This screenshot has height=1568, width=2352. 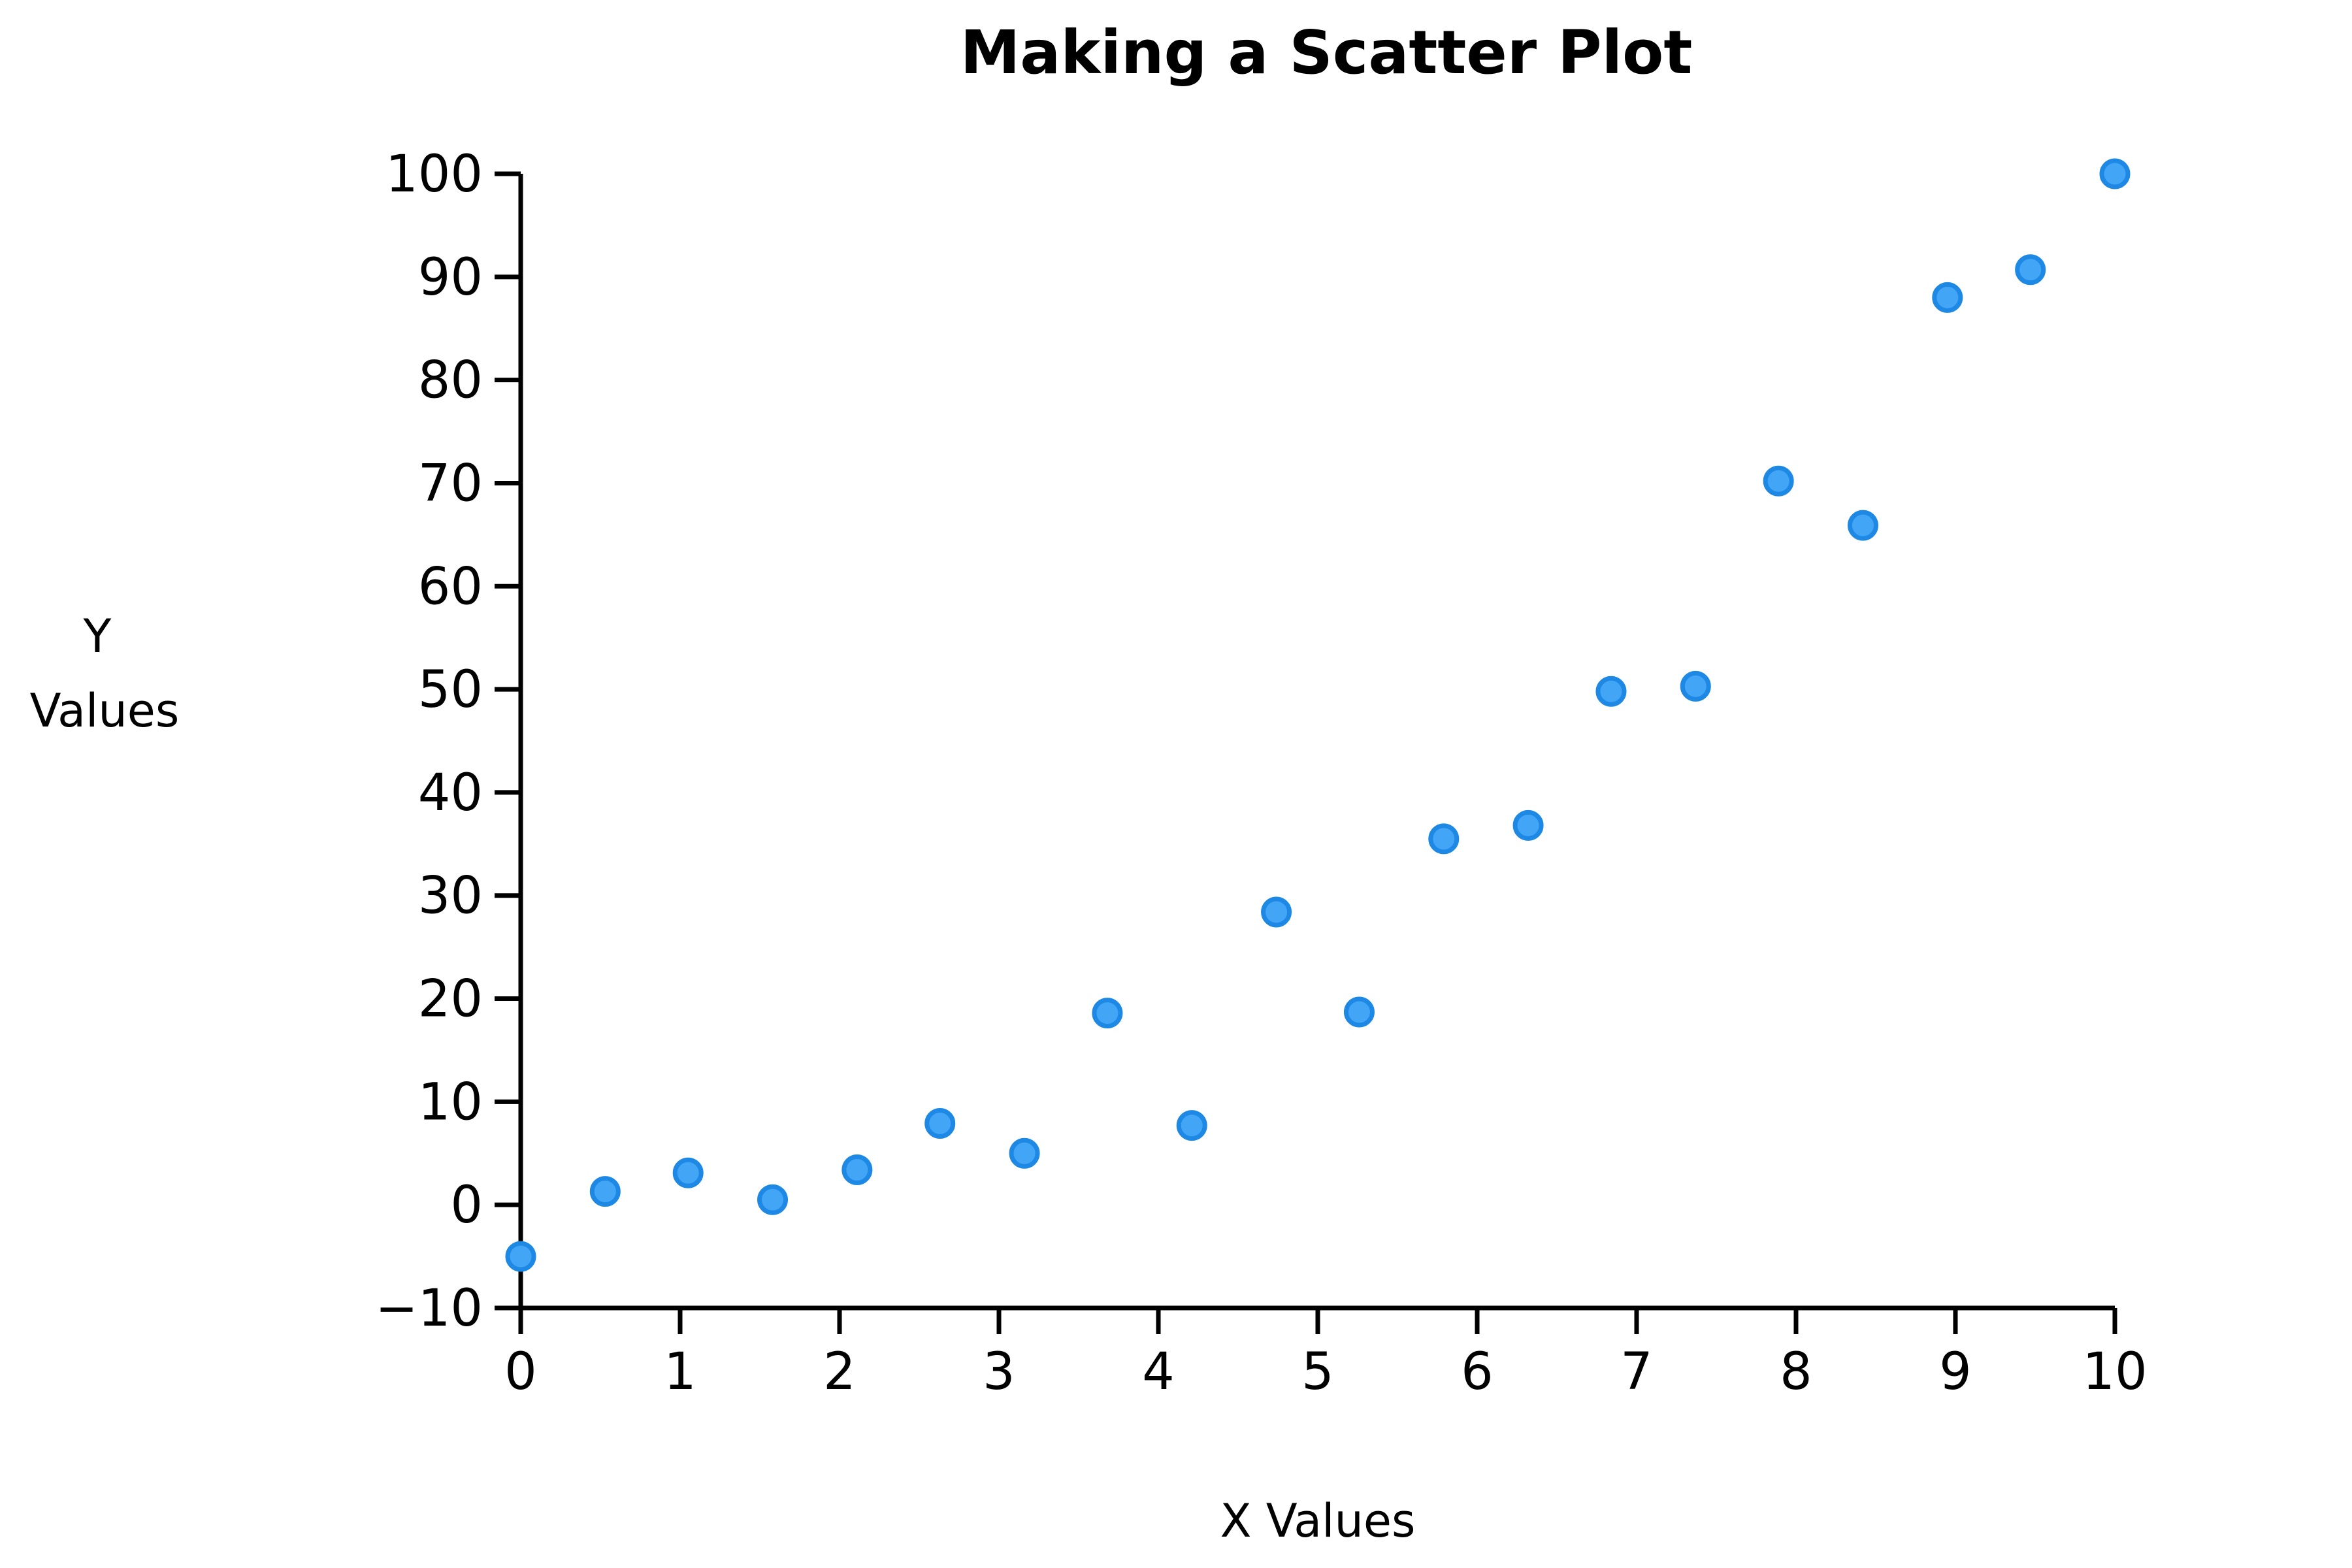 I want to click on y-axis-label: Y Values, so click(x=105, y=674).